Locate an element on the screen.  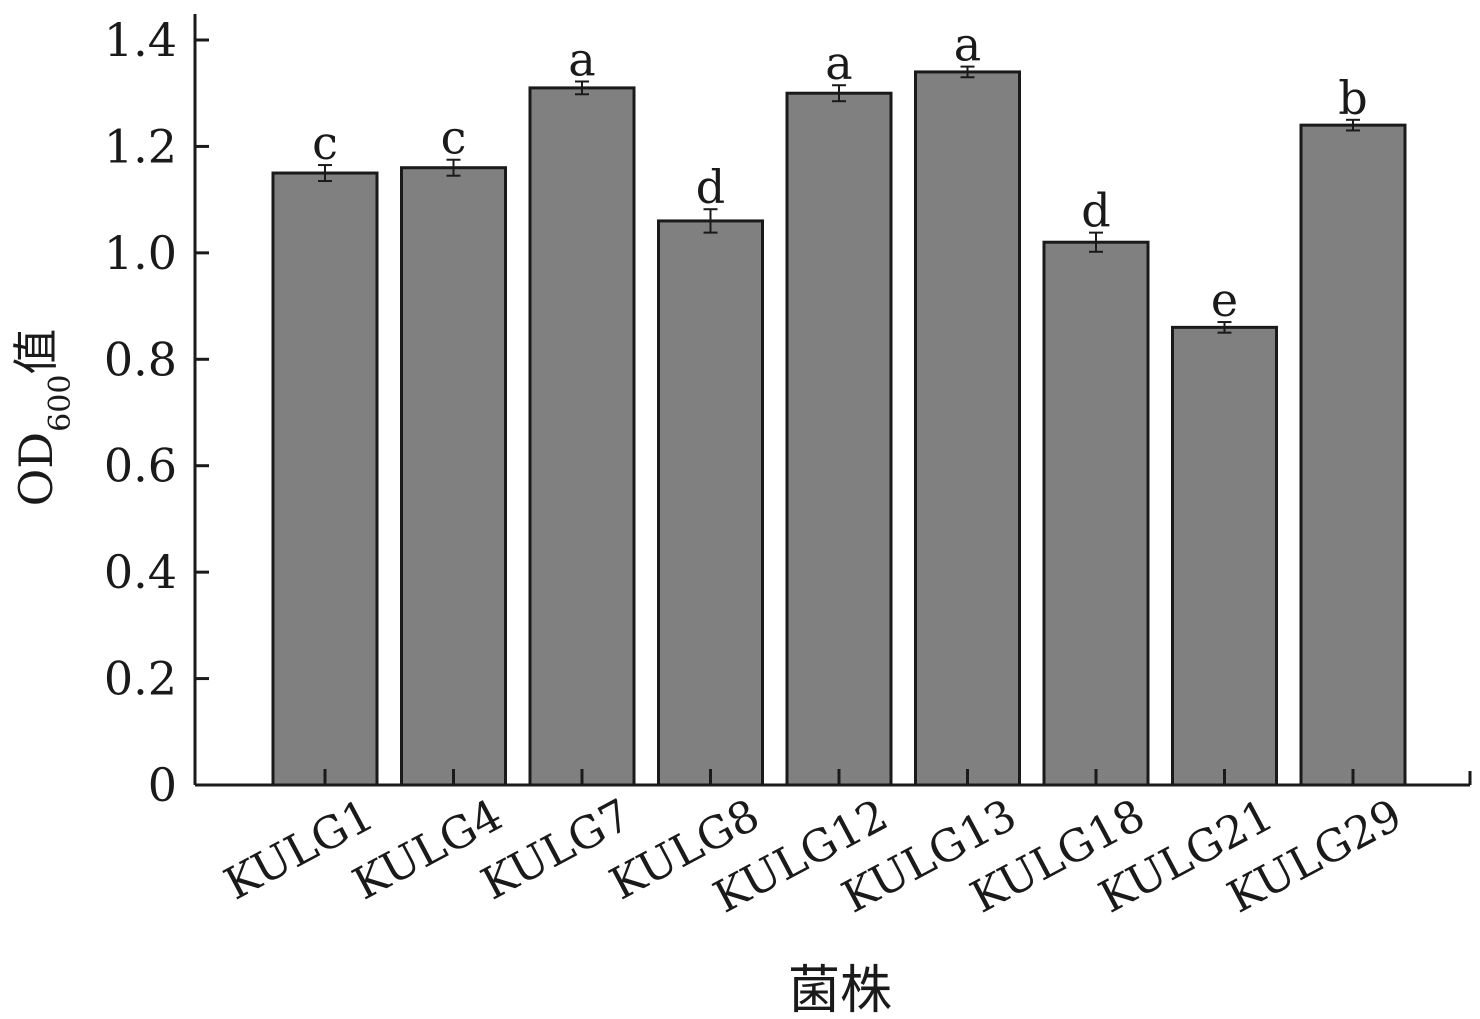
y-tick-label: 1.2 is located at coordinates (140, 146).